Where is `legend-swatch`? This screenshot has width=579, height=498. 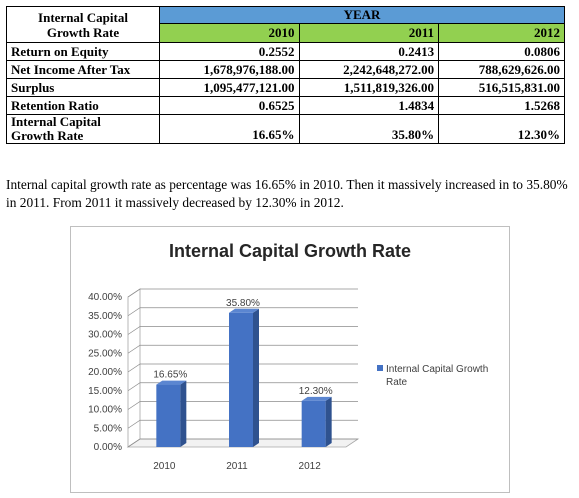 legend-swatch is located at coordinates (380, 368).